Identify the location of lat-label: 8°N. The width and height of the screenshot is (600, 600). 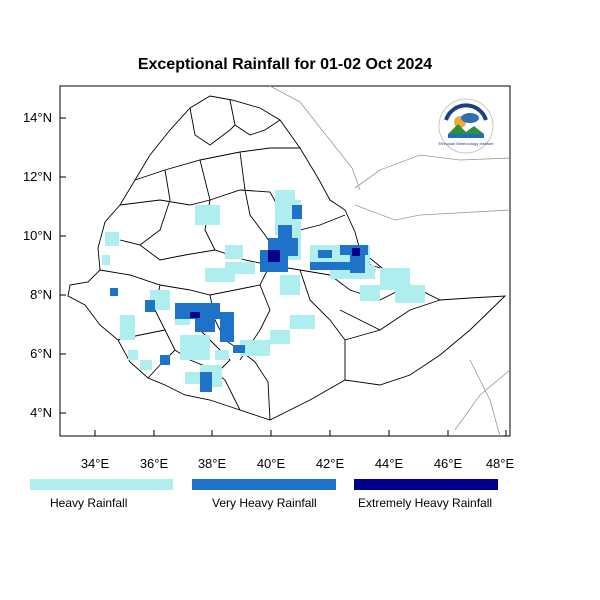
(41, 294).